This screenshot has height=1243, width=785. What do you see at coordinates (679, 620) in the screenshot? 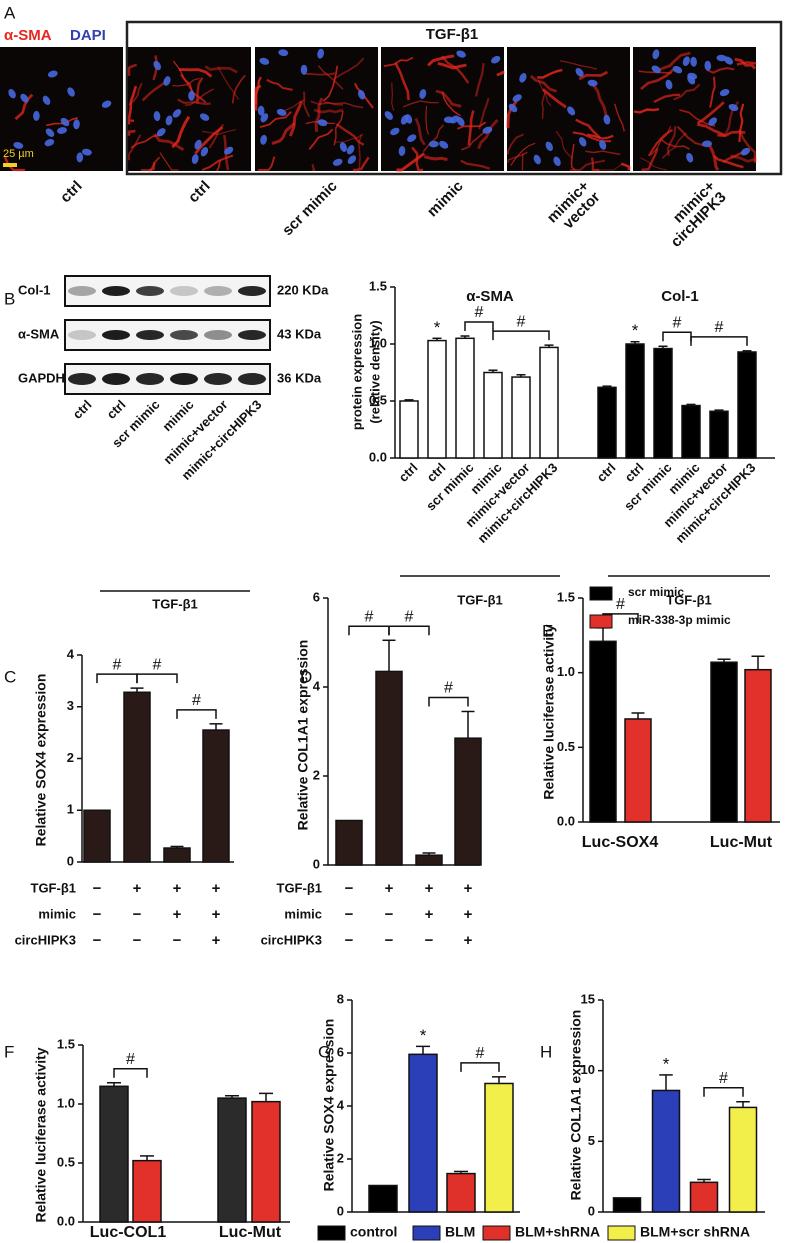
I see `legend-label: miR-338-3p mimic` at bounding box center [679, 620].